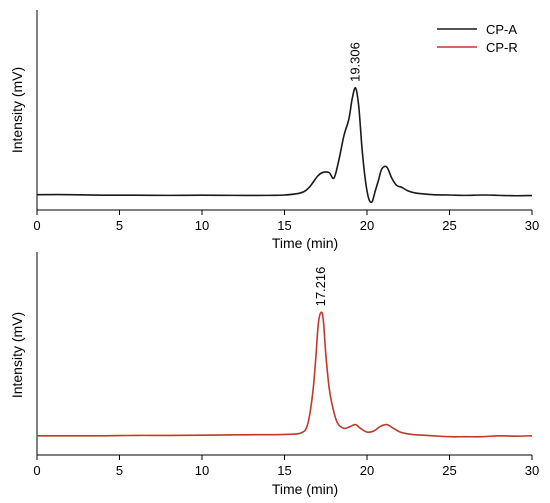 The width and height of the screenshot is (550, 503). What do you see at coordinates (502, 47) in the screenshot?
I see `legend-label-cp-r: CP-R` at bounding box center [502, 47].